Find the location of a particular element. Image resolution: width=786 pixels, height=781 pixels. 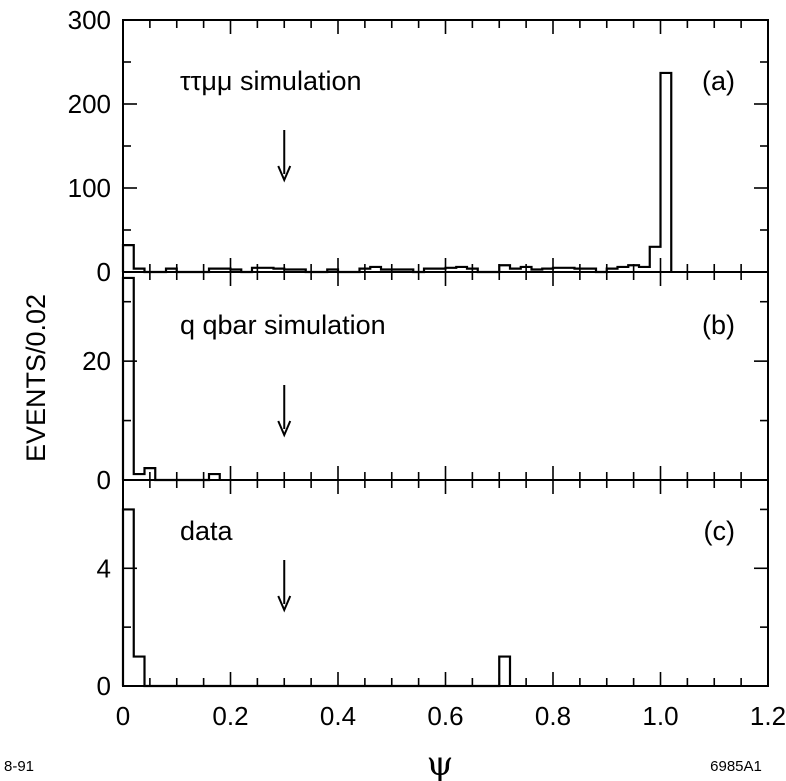

x-axis-label: ψ is located at coordinates (440, 762).